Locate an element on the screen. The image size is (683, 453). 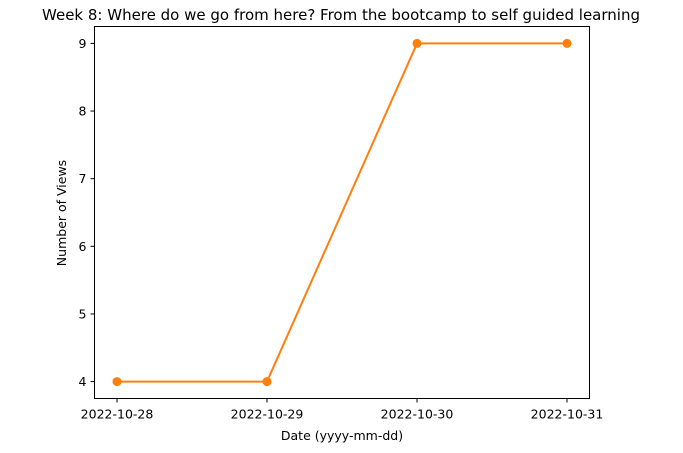
y-axis-label: Number of Views is located at coordinates (61, 213).